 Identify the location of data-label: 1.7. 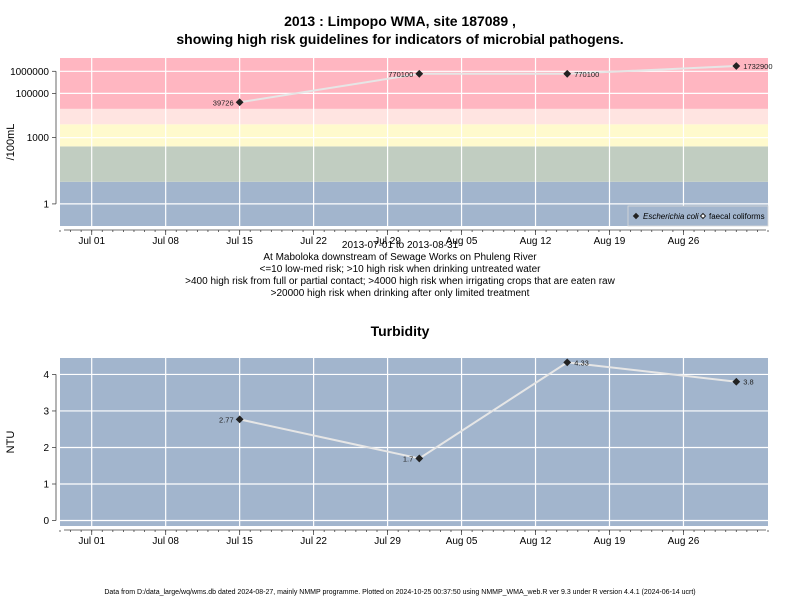
(408, 458).